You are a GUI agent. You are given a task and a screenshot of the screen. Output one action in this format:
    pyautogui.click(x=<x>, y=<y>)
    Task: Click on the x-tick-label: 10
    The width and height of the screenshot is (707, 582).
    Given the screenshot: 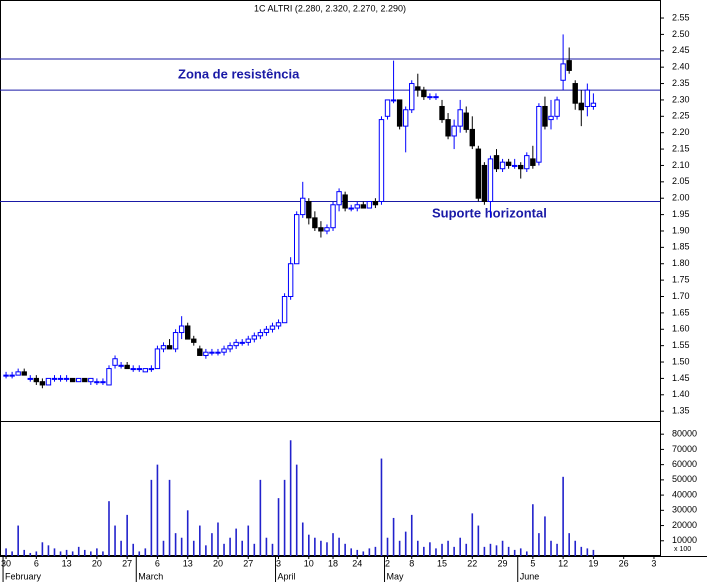 What is the action you would take?
    pyautogui.click(x=309, y=563)
    